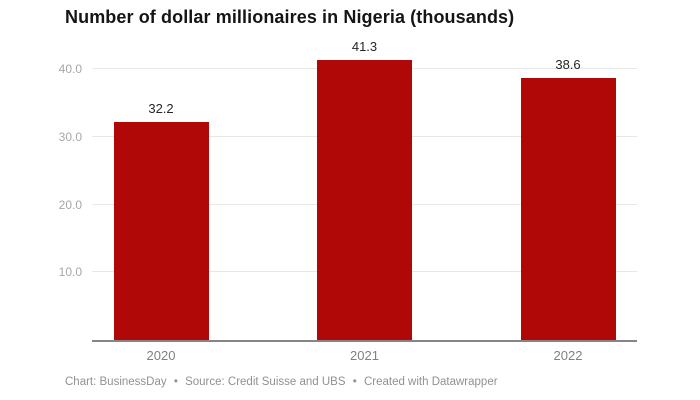 The width and height of the screenshot is (700, 400). What do you see at coordinates (70, 68) in the screenshot?
I see `y-tick-label: 40.0` at bounding box center [70, 68].